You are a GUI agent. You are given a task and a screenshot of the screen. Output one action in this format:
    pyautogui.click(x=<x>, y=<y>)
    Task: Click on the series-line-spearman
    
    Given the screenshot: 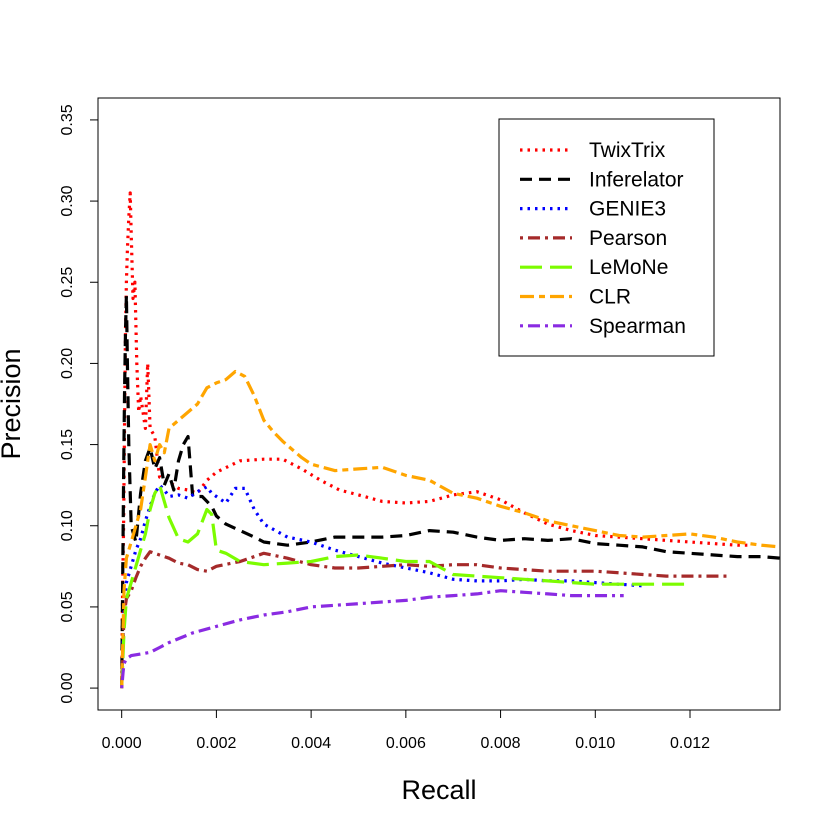 What is the action you would take?
    pyautogui.click(x=372, y=639)
    